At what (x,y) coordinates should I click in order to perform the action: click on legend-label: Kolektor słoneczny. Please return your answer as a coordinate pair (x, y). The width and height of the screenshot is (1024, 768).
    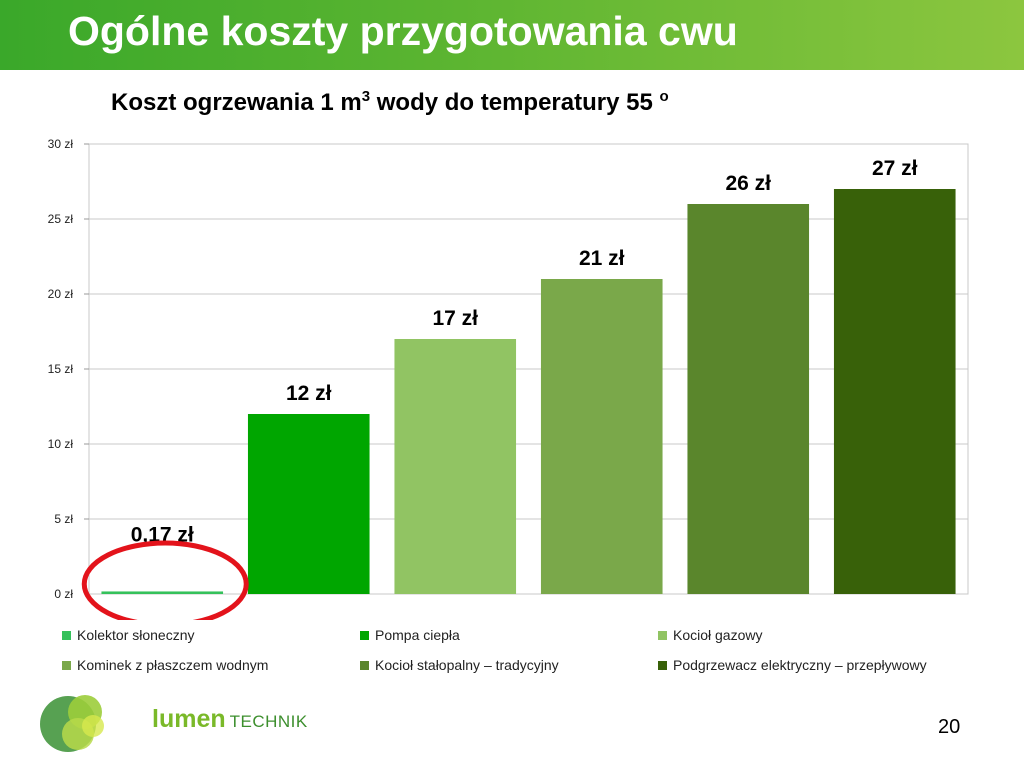
    Looking at the image, I should click on (136, 635).